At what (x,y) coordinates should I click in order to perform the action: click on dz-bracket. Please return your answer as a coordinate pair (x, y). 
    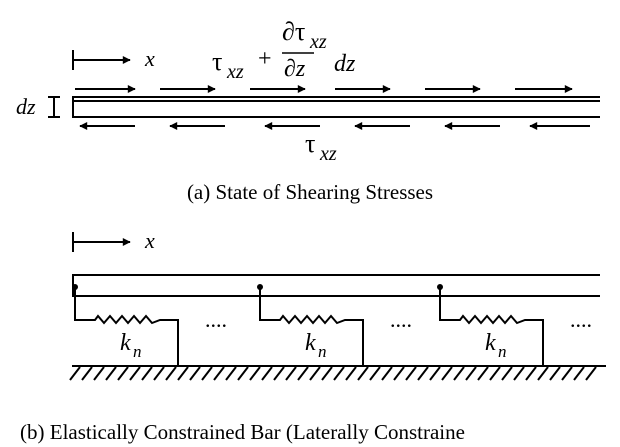
    Looking at the image, I should click on (54, 107).